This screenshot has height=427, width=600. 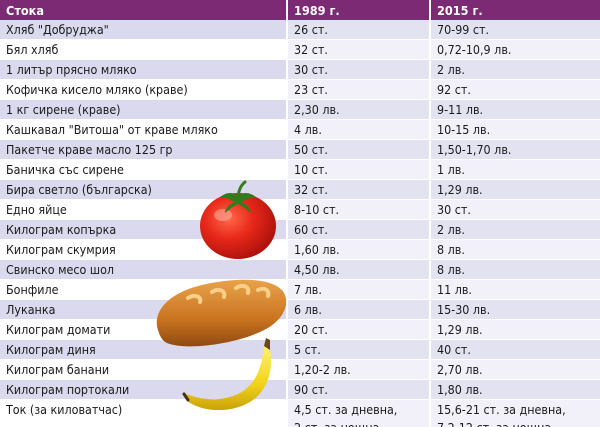 I want to click on cell-price-1989: 1,20-2 лв., so click(x=359, y=369).